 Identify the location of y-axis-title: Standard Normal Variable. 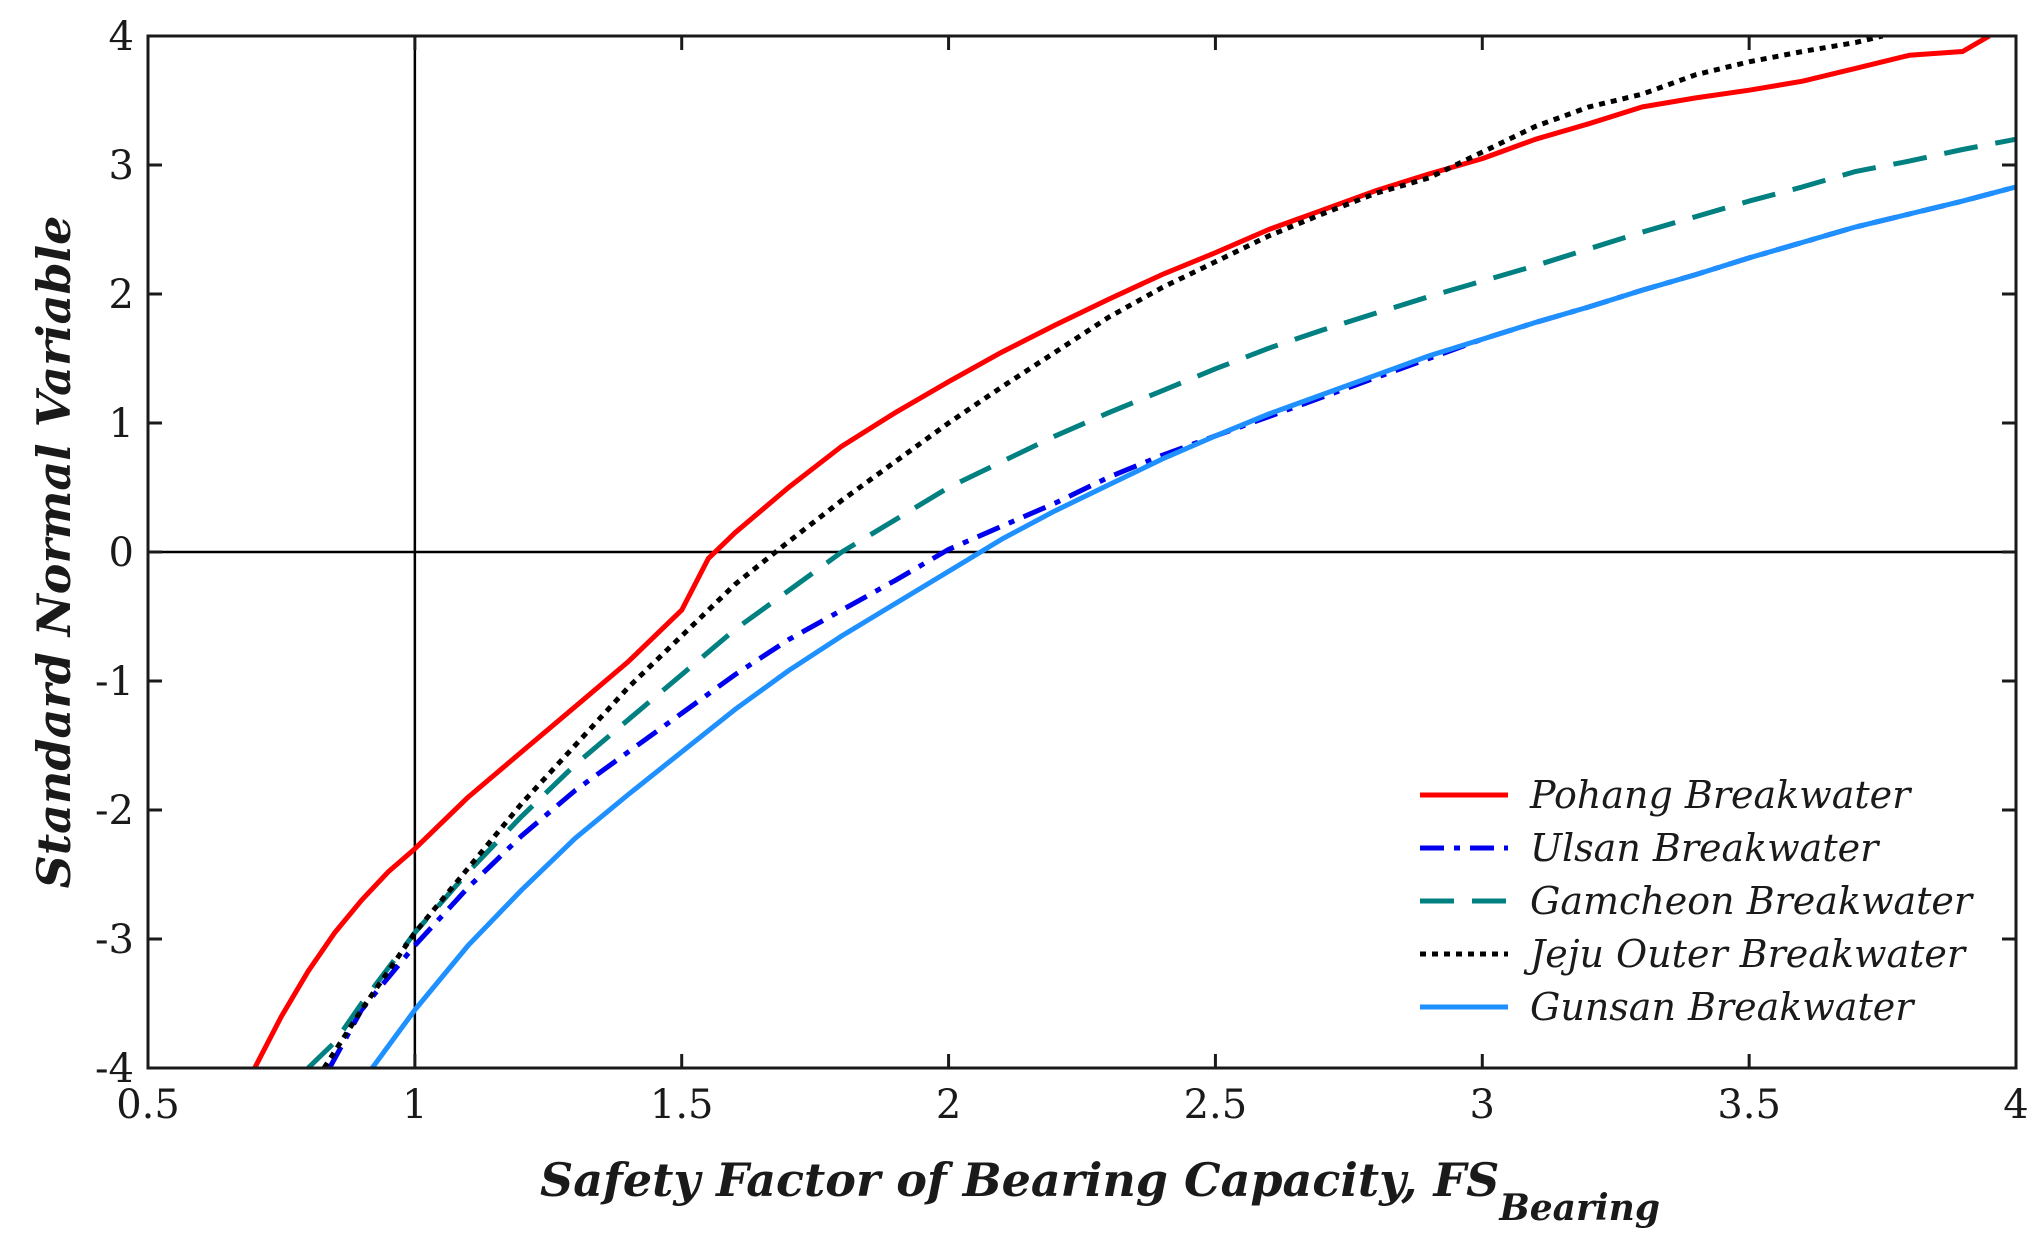
(54, 552).